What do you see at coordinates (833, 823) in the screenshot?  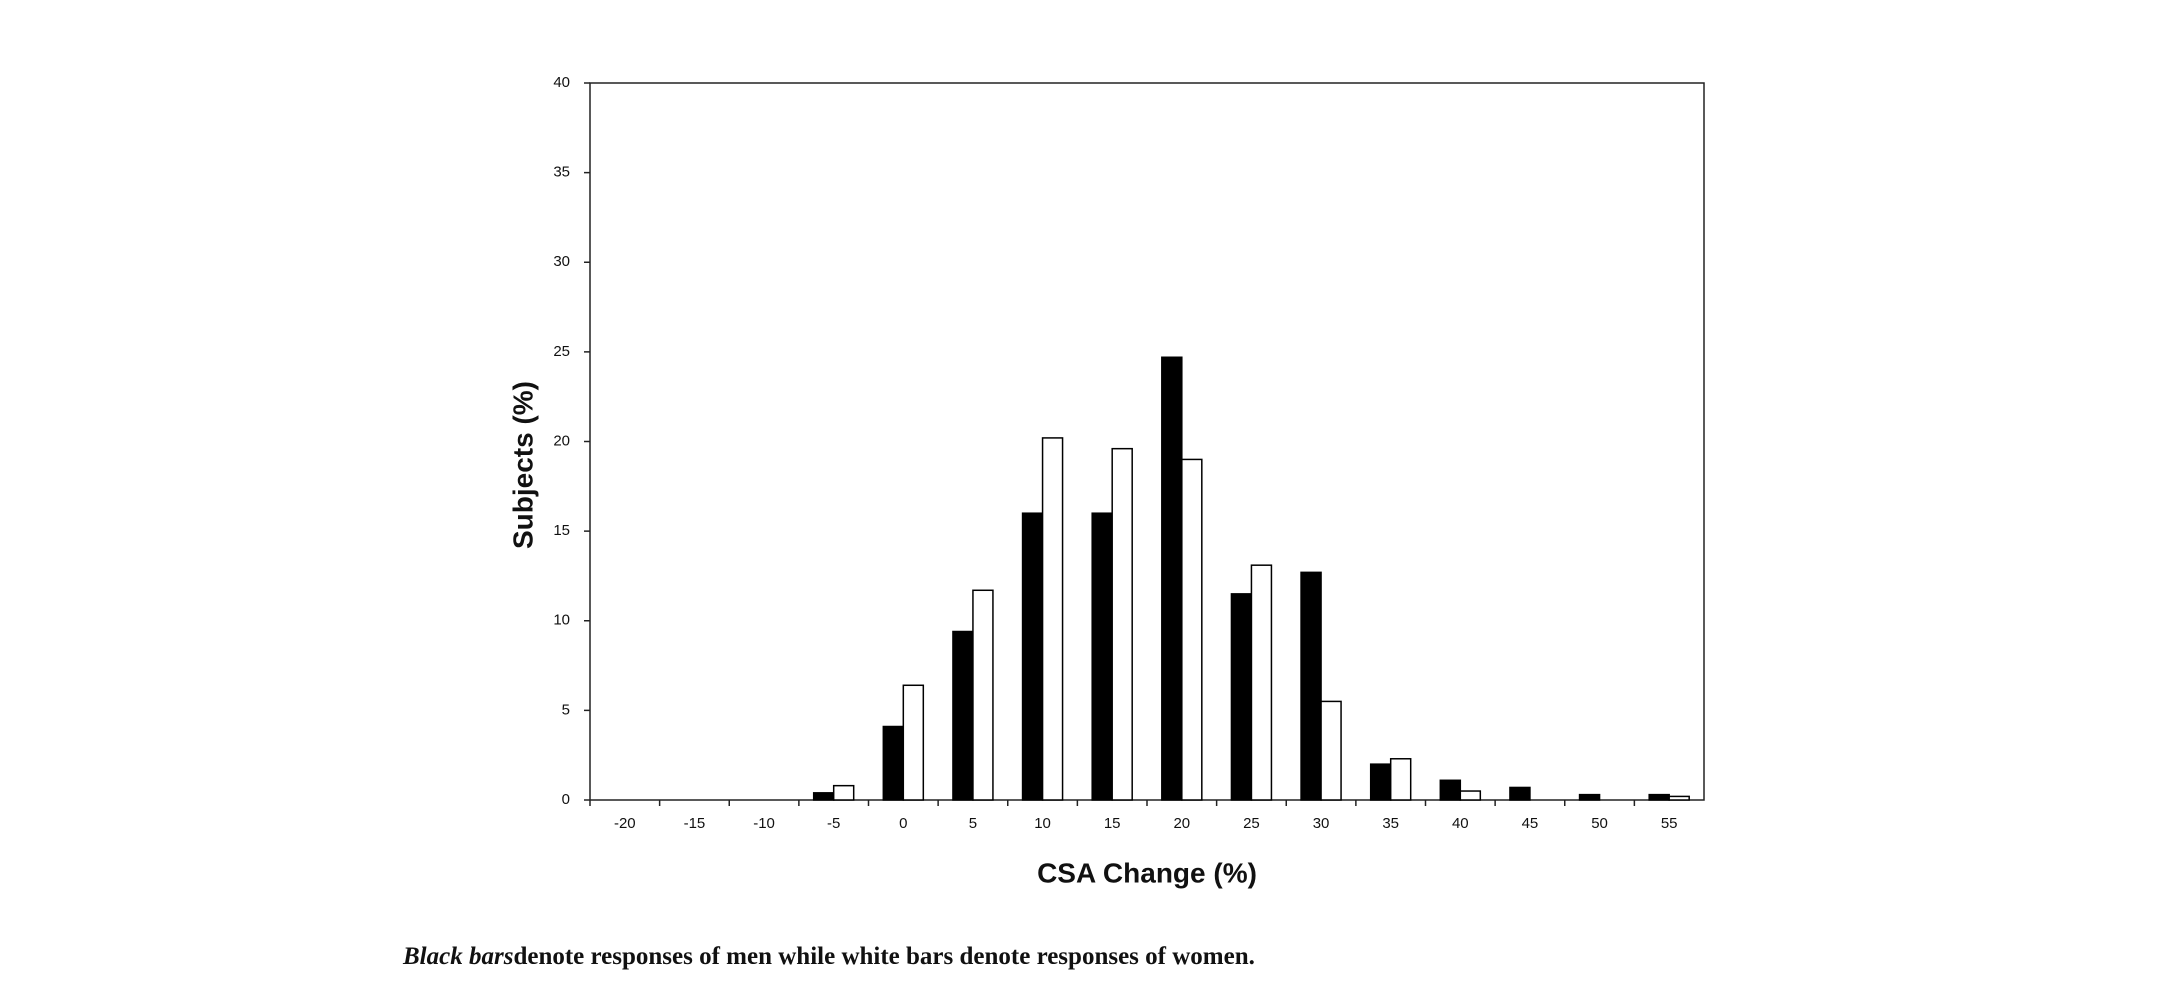 I see `x-tick-label: -5` at bounding box center [833, 823].